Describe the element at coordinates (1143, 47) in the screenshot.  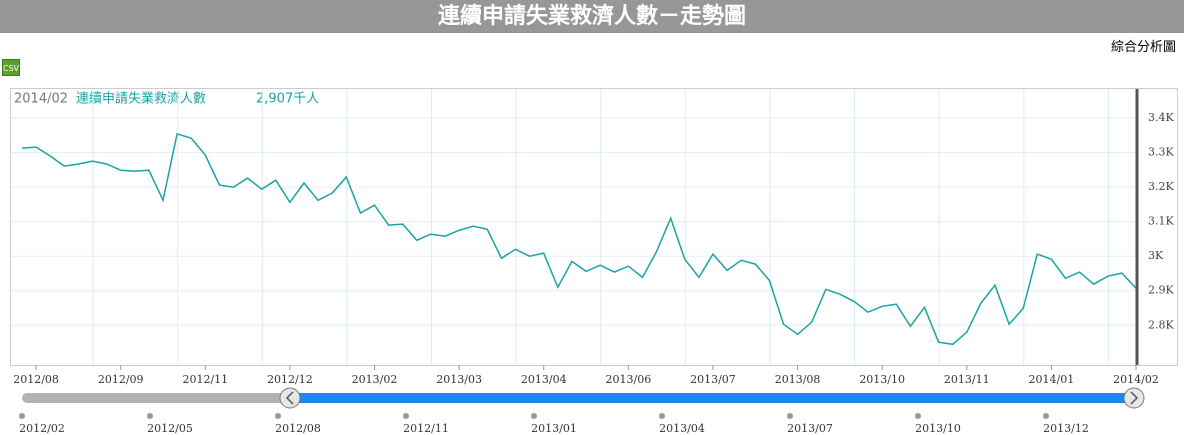
I see `analysis-link: 綜合分析圖` at that location.